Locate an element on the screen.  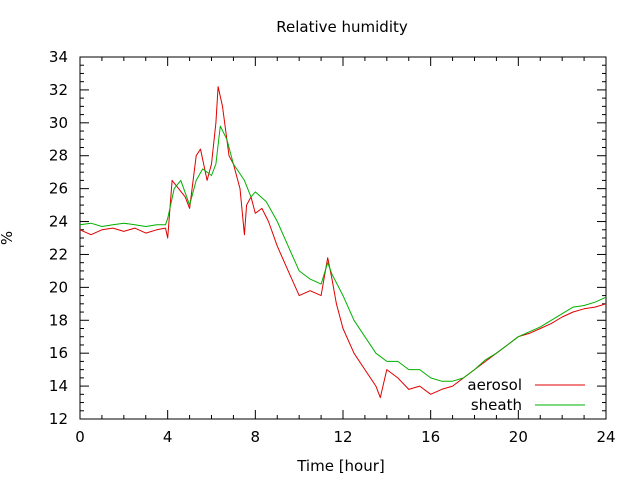
legend-label-sheath: sheath is located at coordinates (496, 405).